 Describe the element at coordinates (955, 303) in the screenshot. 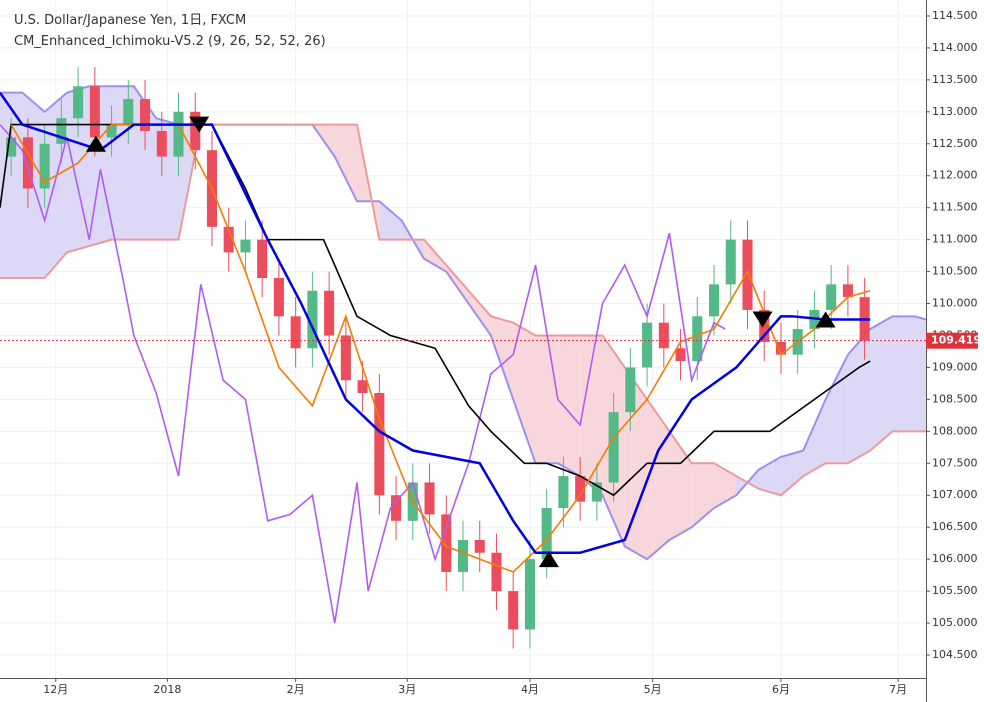

I see `y-tick-label: 110.000` at that location.